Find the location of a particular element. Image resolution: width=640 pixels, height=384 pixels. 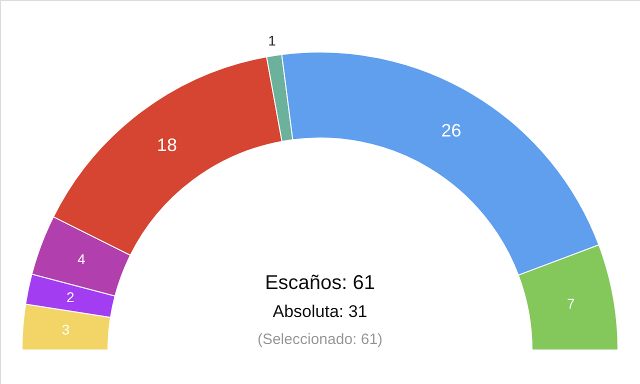

data-label: 7 is located at coordinates (570, 303).